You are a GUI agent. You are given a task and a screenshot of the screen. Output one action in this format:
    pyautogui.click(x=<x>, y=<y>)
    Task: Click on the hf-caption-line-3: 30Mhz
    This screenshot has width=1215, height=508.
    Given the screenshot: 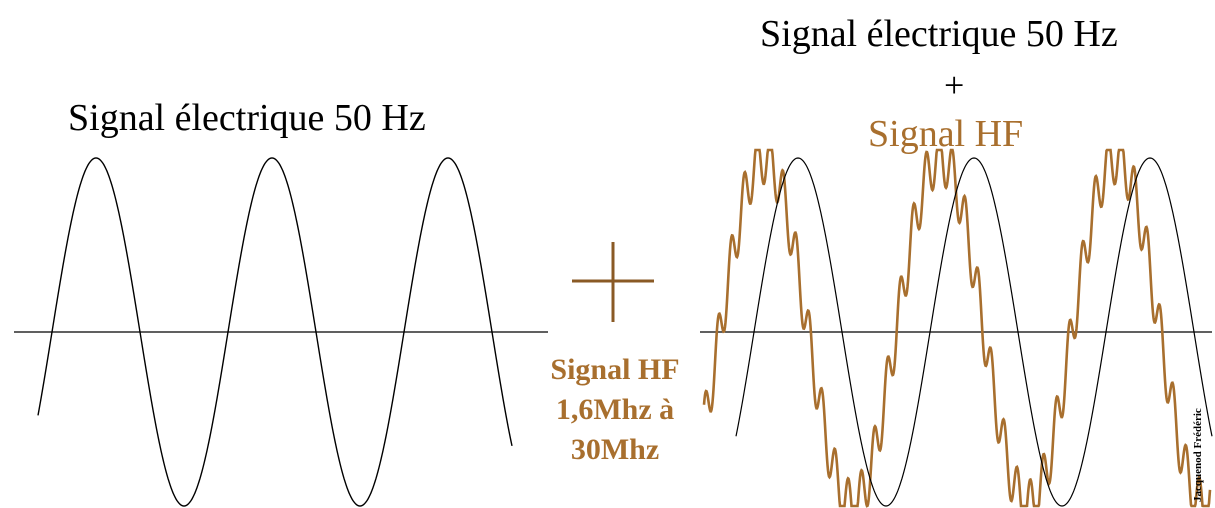 What is the action you would take?
    pyautogui.click(x=615, y=449)
    